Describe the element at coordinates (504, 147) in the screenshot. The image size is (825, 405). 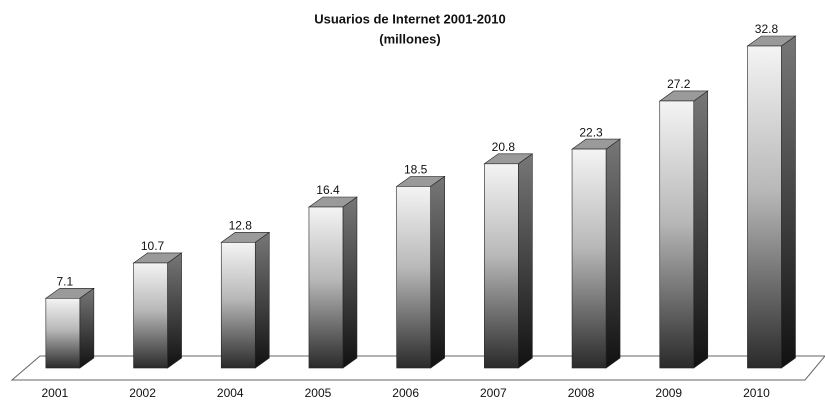
I see `value-label: 20.8` at that location.